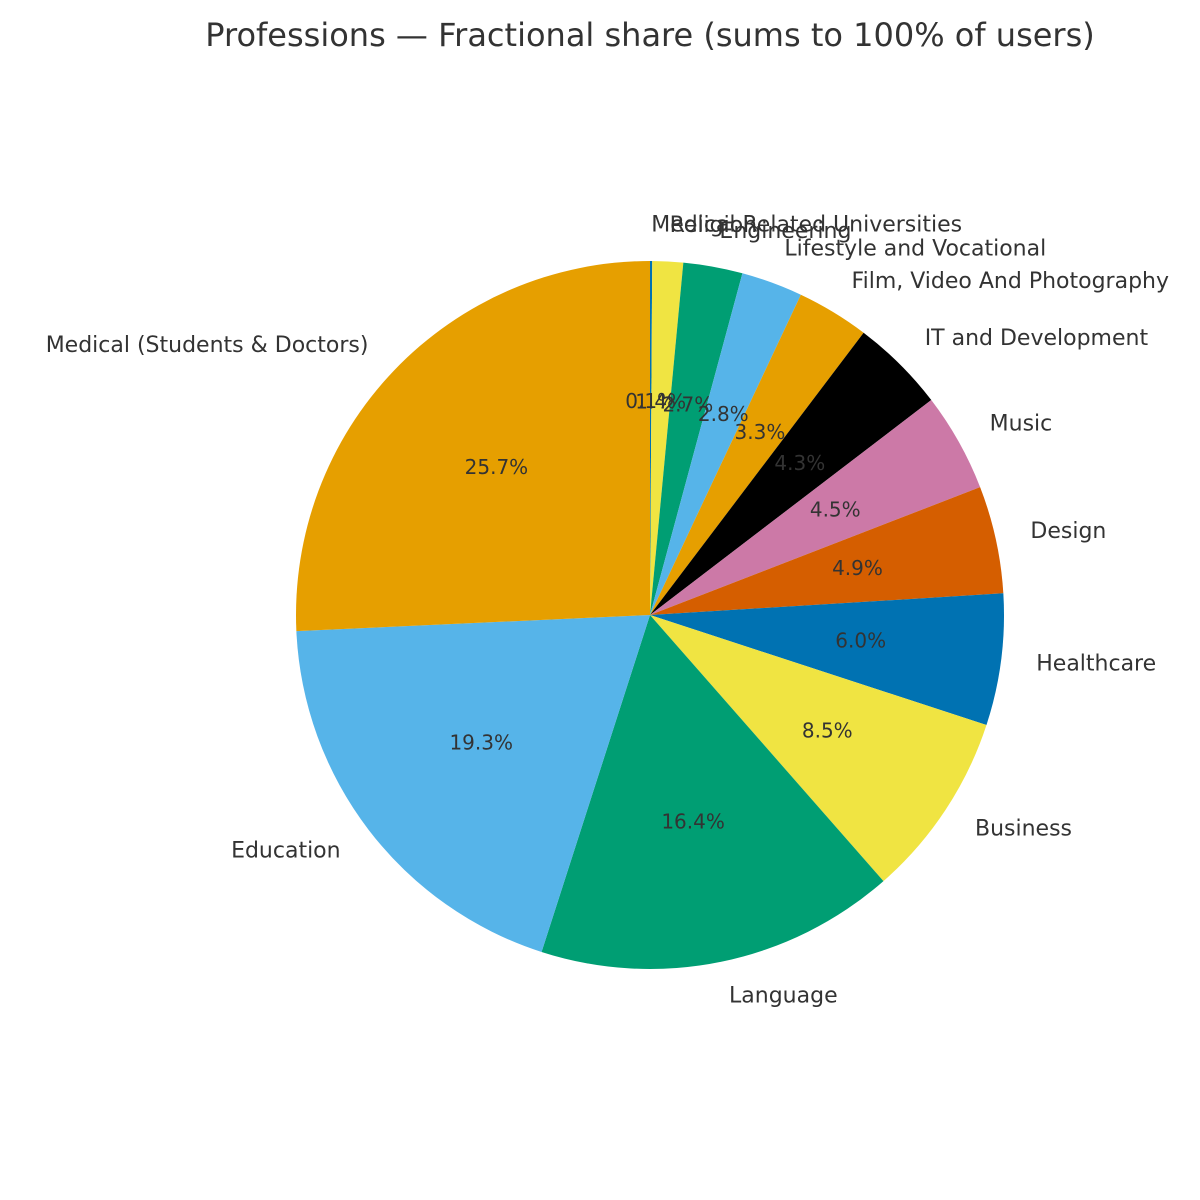 The width and height of the screenshot is (1200, 1200). What do you see at coordinates (1010, 281) in the screenshot?
I see `slice-label: Film, Video And Photography` at bounding box center [1010, 281].